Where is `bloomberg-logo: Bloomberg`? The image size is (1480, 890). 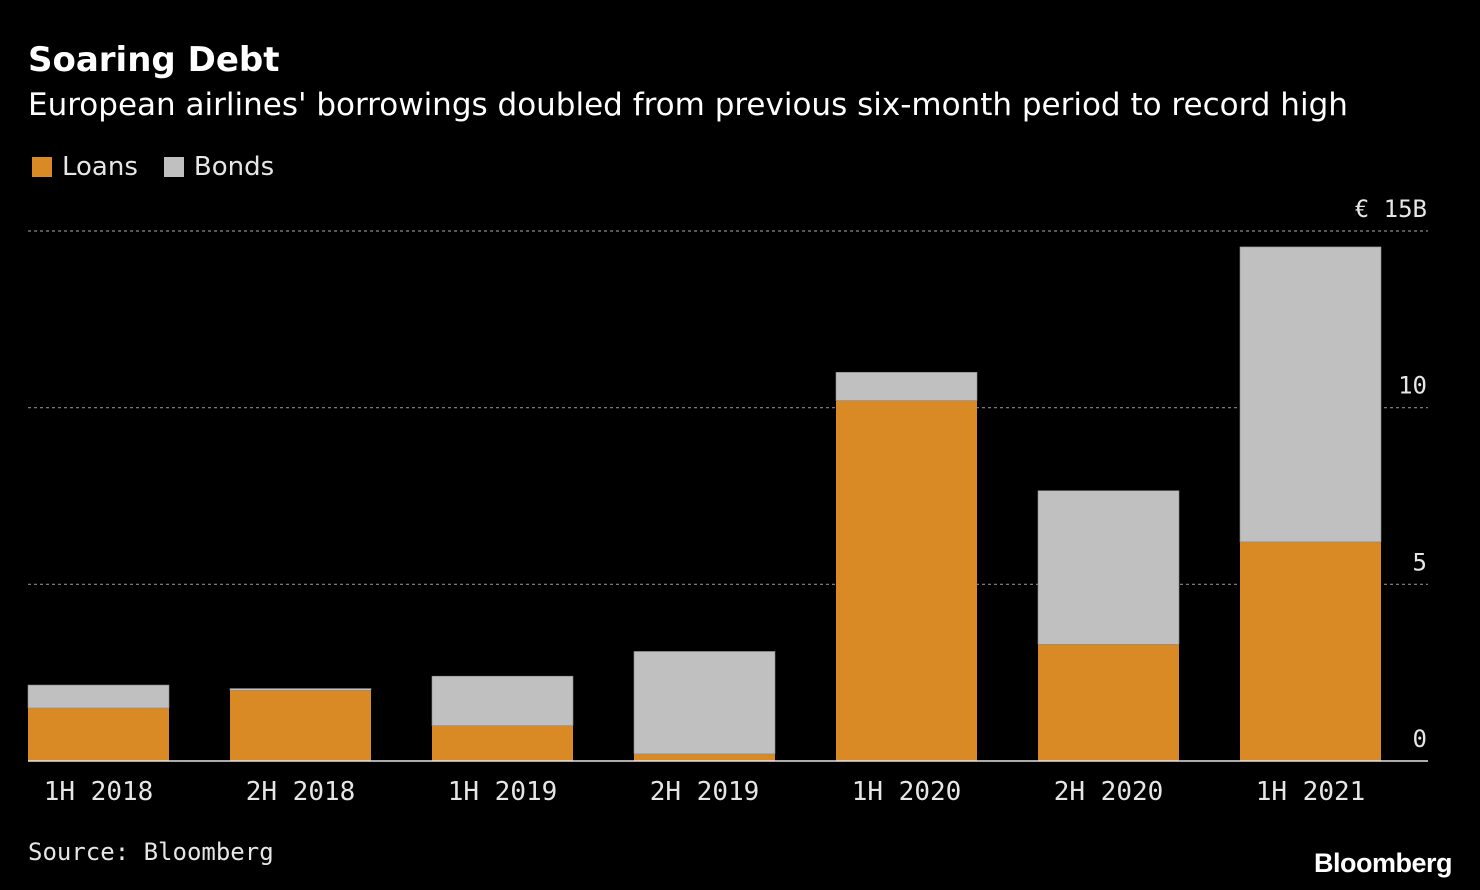
bloomberg-logo: Bloomberg is located at coordinates (1383, 863).